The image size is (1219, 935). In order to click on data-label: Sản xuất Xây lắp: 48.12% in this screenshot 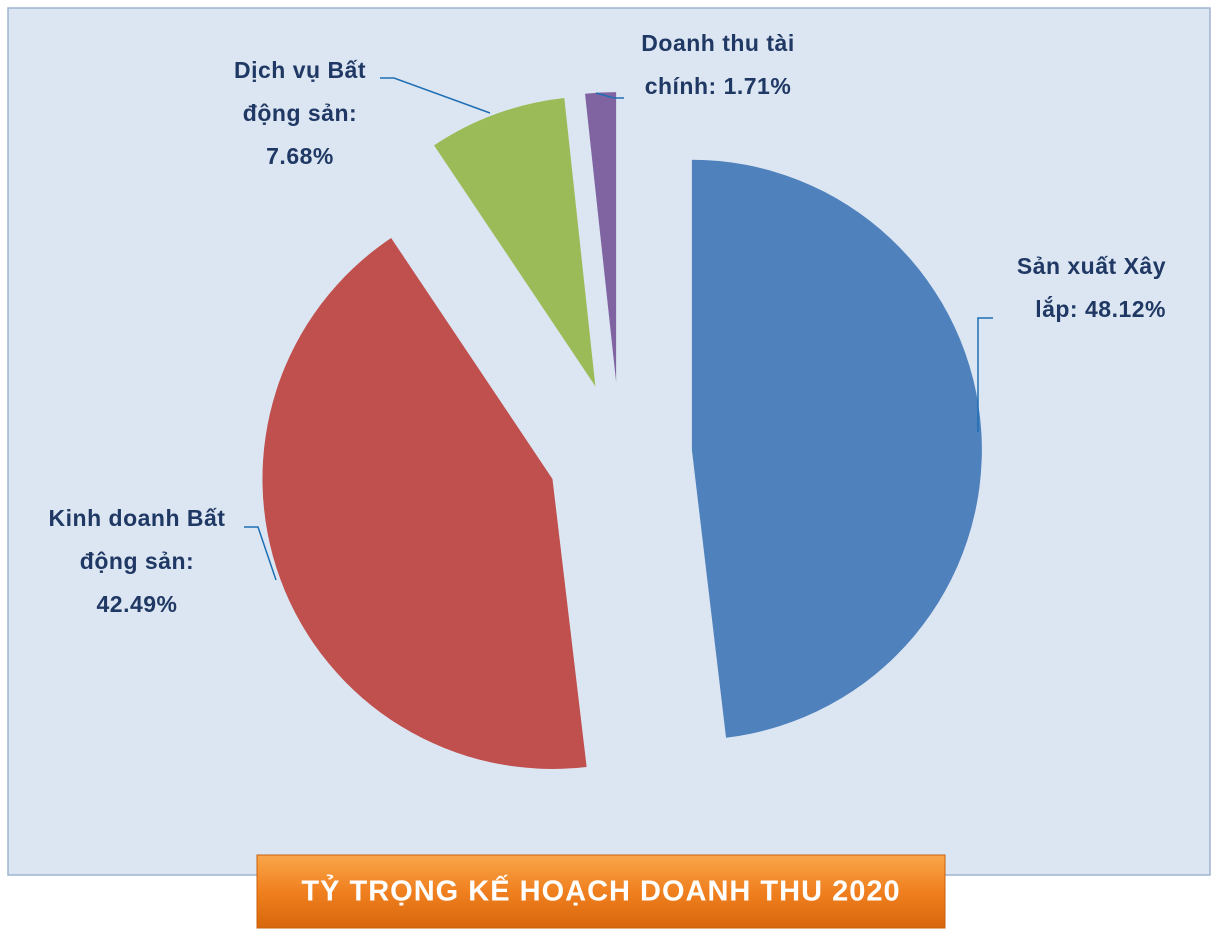, I will do `click(1091, 287)`.